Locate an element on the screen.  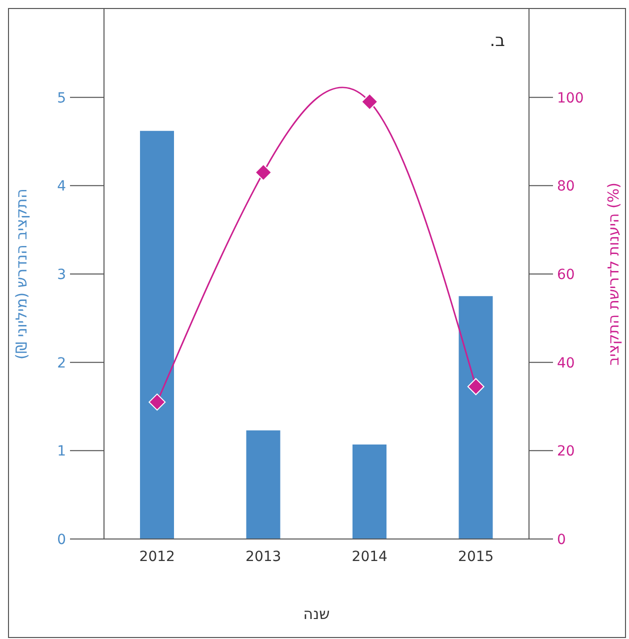
y2-tick-label: 80 is located at coordinates (566, 186).